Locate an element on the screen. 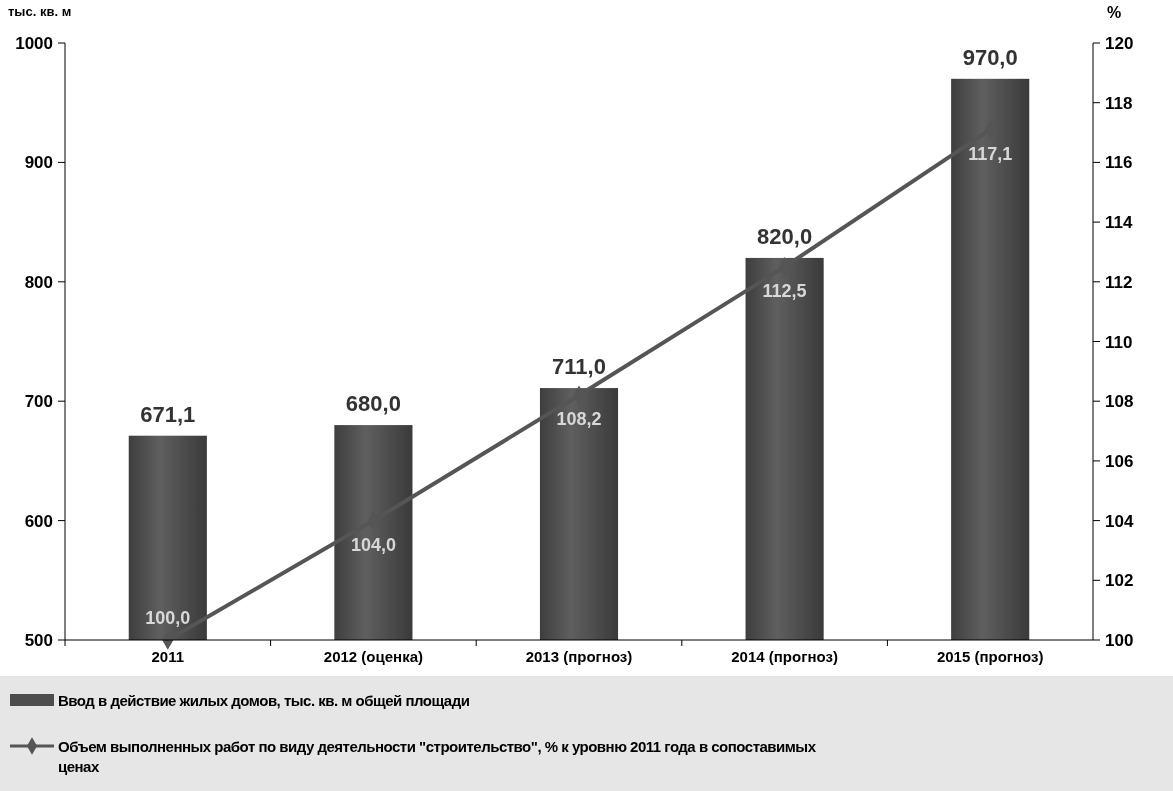 The height and width of the screenshot is (791, 1173). data-label: 820,0 is located at coordinates (785, 236).